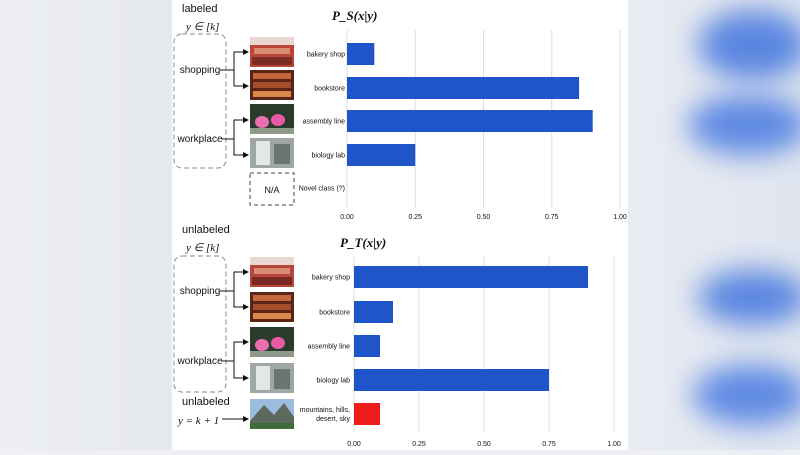 The width and height of the screenshot is (800, 455). What do you see at coordinates (199, 9) in the screenshot?
I see `section-label-labeled: labeled` at bounding box center [199, 9].